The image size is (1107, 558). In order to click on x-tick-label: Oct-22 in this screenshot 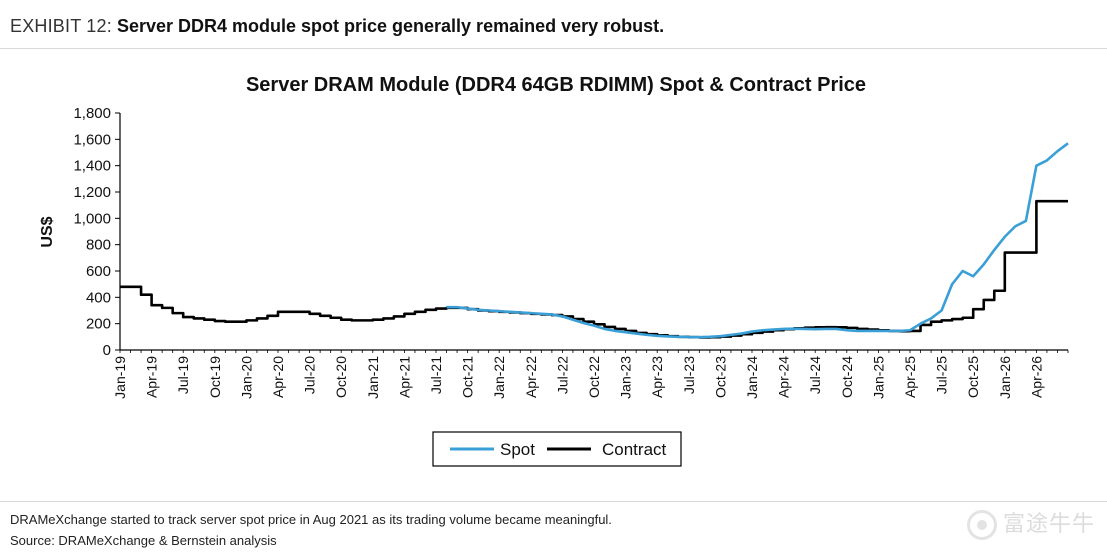, I will do `click(594, 377)`.